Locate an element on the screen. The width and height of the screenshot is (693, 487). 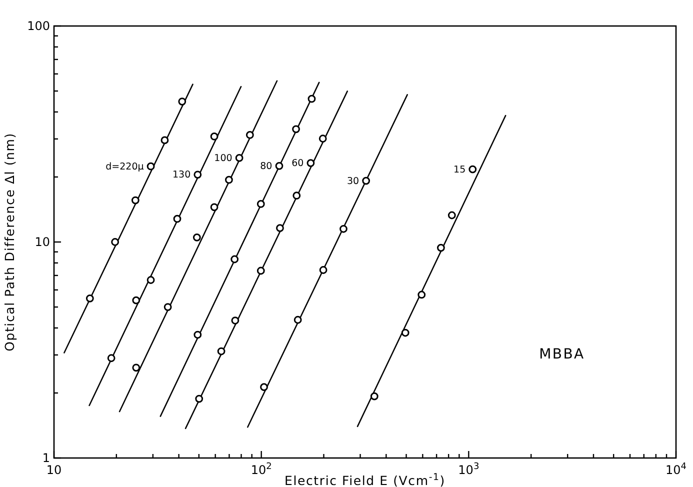
series-label: 60 is located at coordinates (298, 164).